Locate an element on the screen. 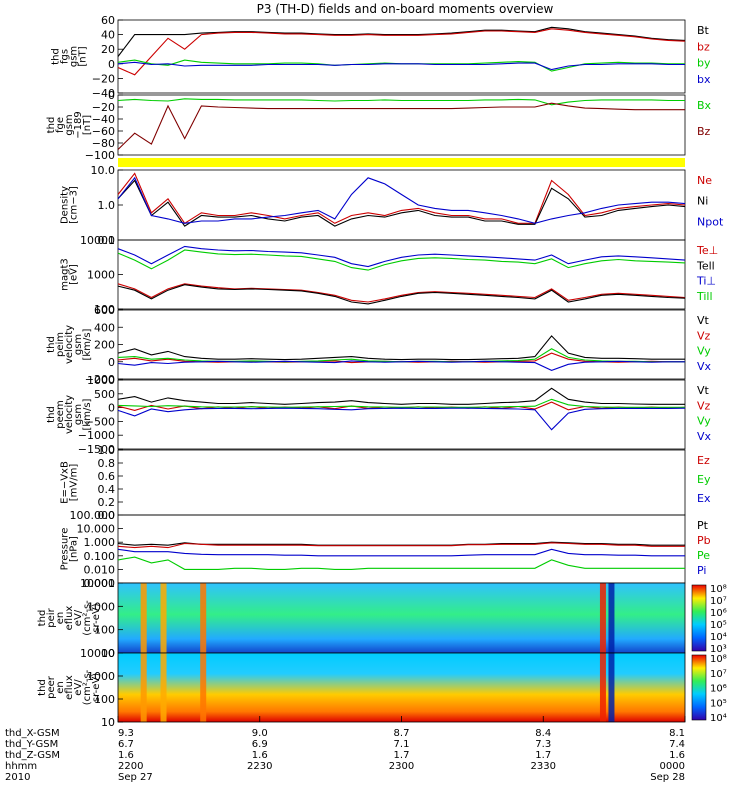 The height and width of the screenshot is (800, 750). legend-Bt: Bt is located at coordinates (703, 30).